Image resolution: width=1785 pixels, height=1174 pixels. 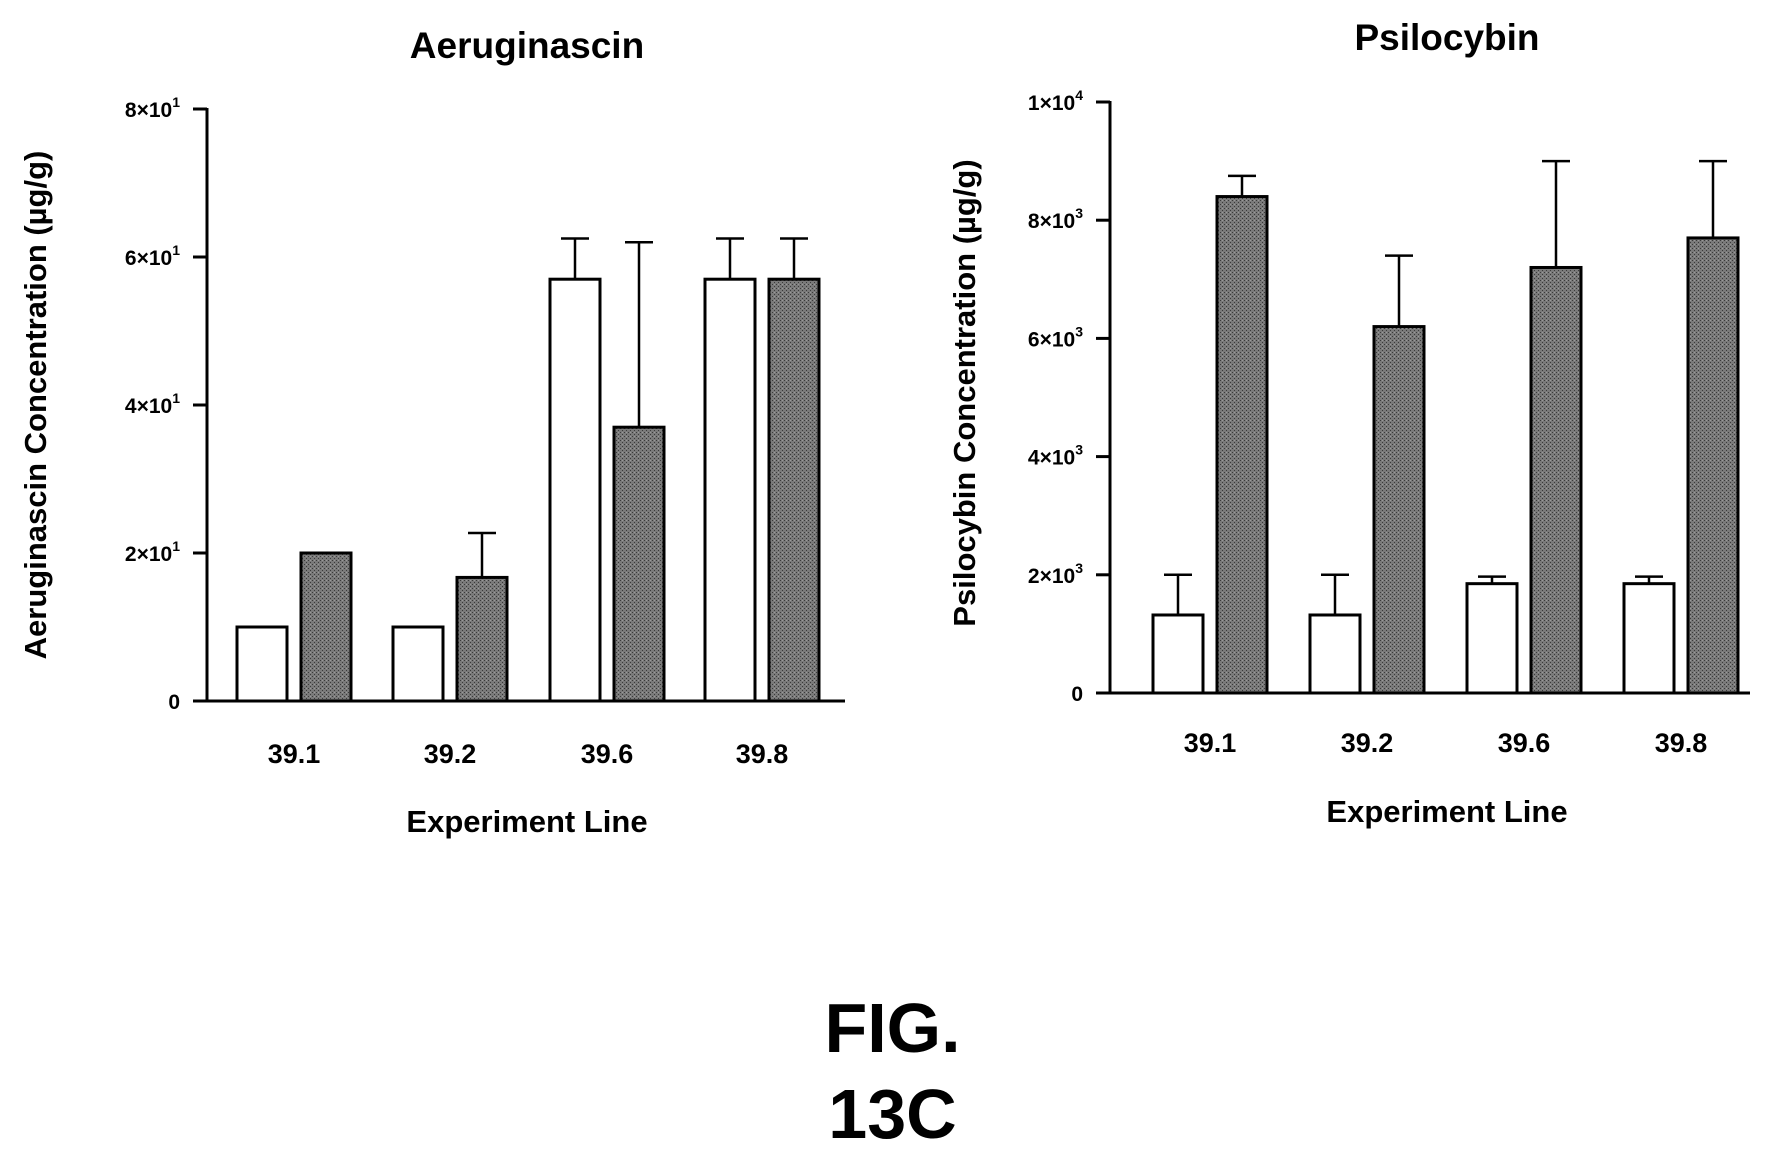 What do you see at coordinates (35, 405) in the screenshot?
I see `y-axis-label: Aeruginascin Concentration (µg/g)` at bounding box center [35, 405].